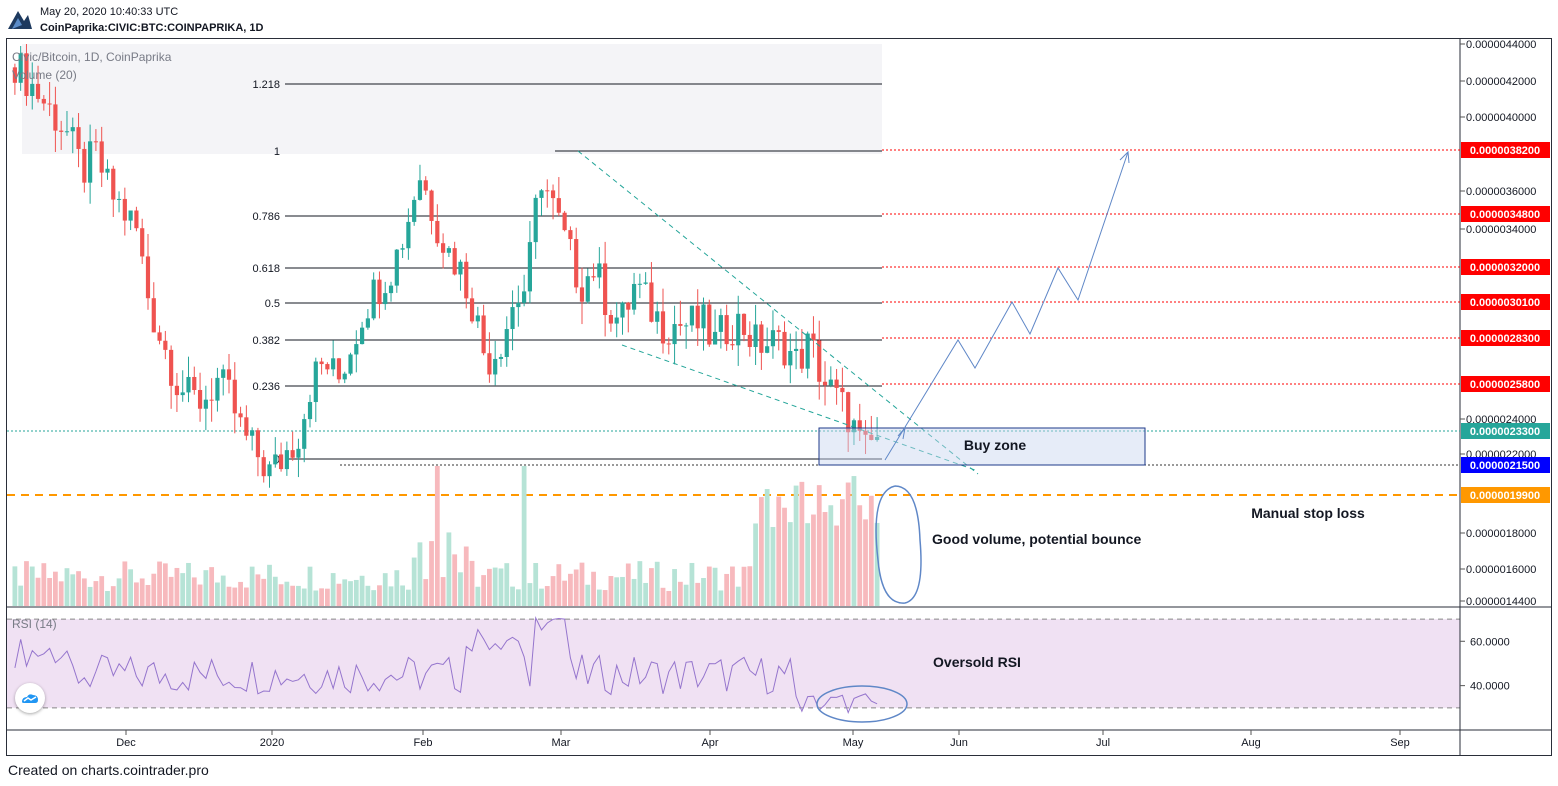  I want to click on volume-legend: Volume (20), so click(44, 75).